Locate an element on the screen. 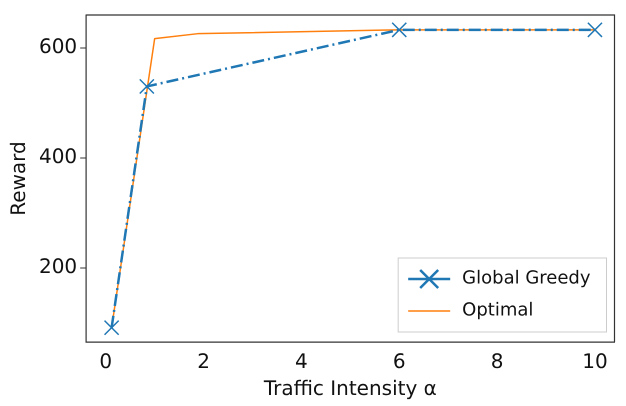 This screenshot has width=626, height=406. y-tick-label: 400 is located at coordinates (58, 156).